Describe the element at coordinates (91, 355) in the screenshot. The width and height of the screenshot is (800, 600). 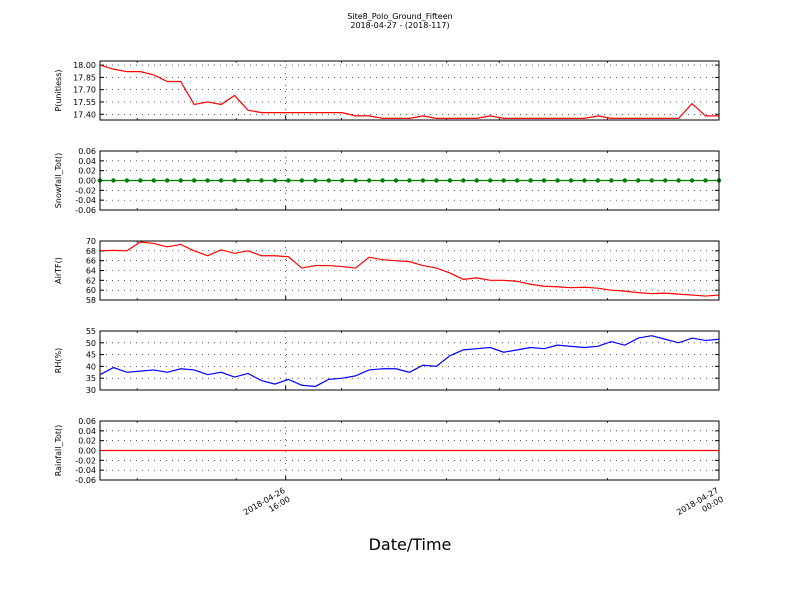
I see `y-tick-label: 45` at that location.